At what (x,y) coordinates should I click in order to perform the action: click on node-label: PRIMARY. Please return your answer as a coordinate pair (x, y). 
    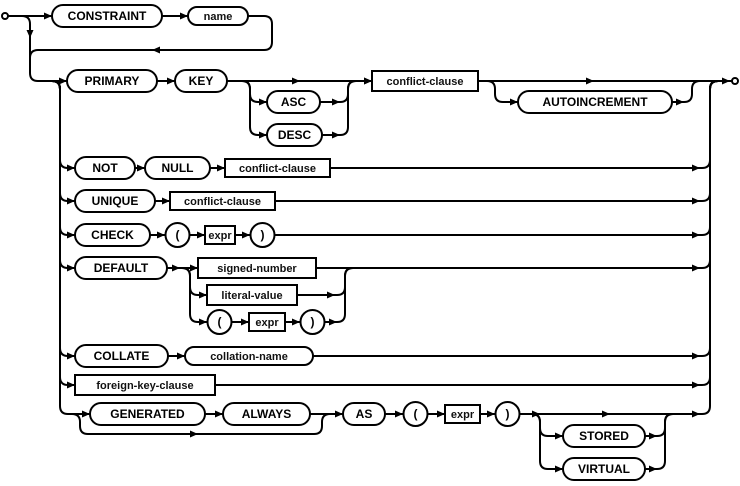
    Looking at the image, I should click on (112, 81).